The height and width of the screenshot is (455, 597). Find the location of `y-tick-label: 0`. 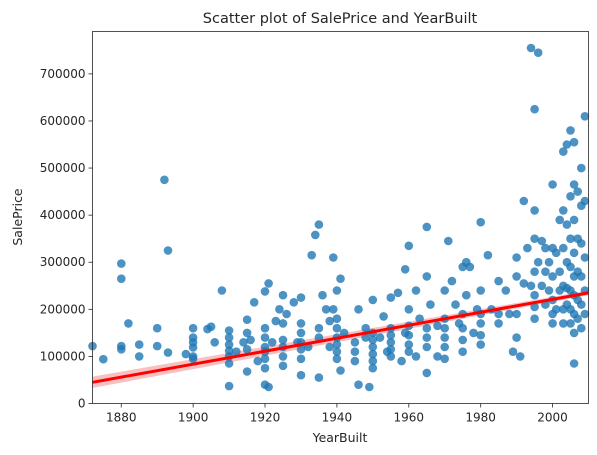

y-tick-label: 0 is located at coordinates (82, 404).